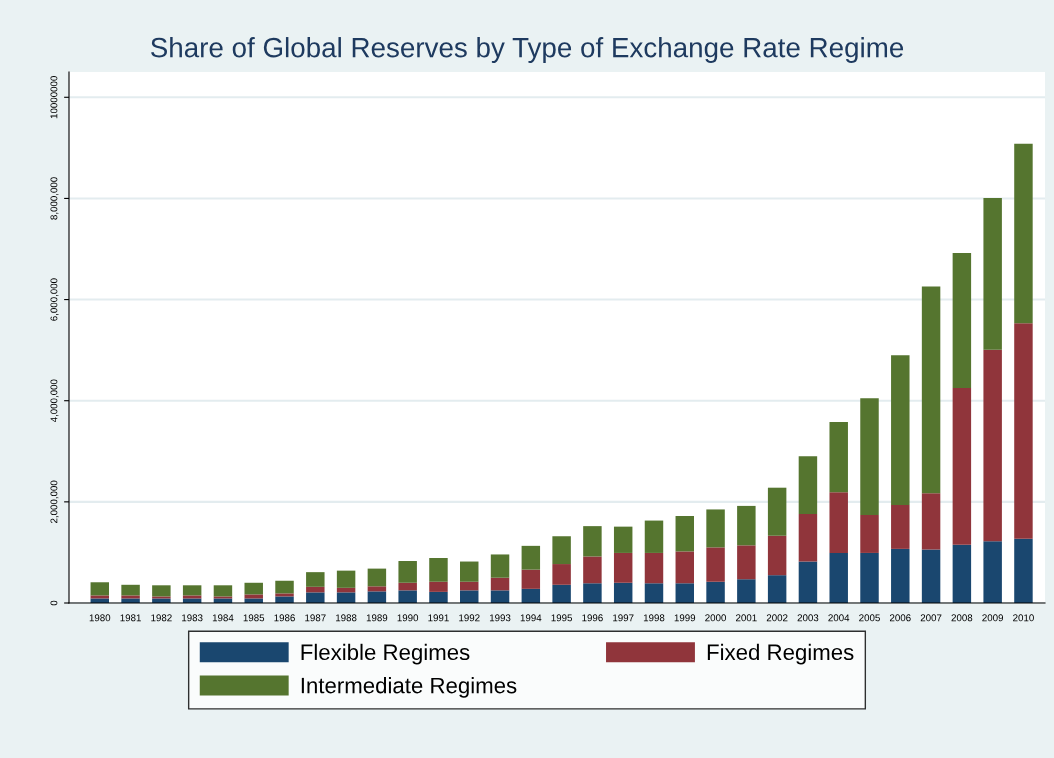 The height and width of the screenshot is (758, 1054). What do you see at coordinates (777, 618) in the screenshot?
I see `x-tick-label: 2002` at bounding box center [777, 618].